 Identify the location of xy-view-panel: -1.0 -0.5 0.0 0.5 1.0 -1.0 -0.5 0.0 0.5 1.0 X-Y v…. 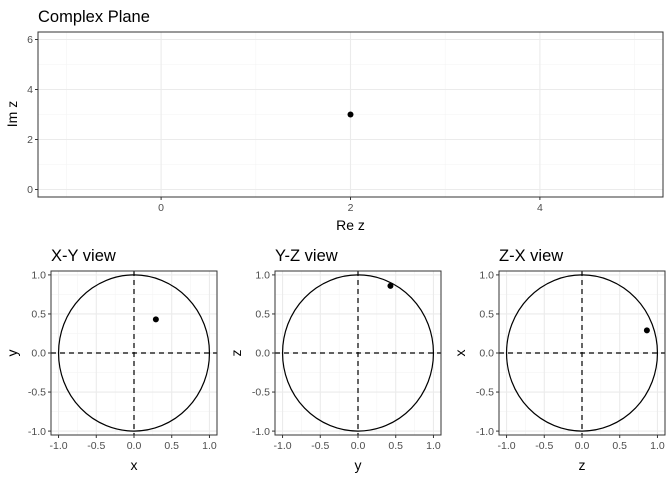
(111, 360).